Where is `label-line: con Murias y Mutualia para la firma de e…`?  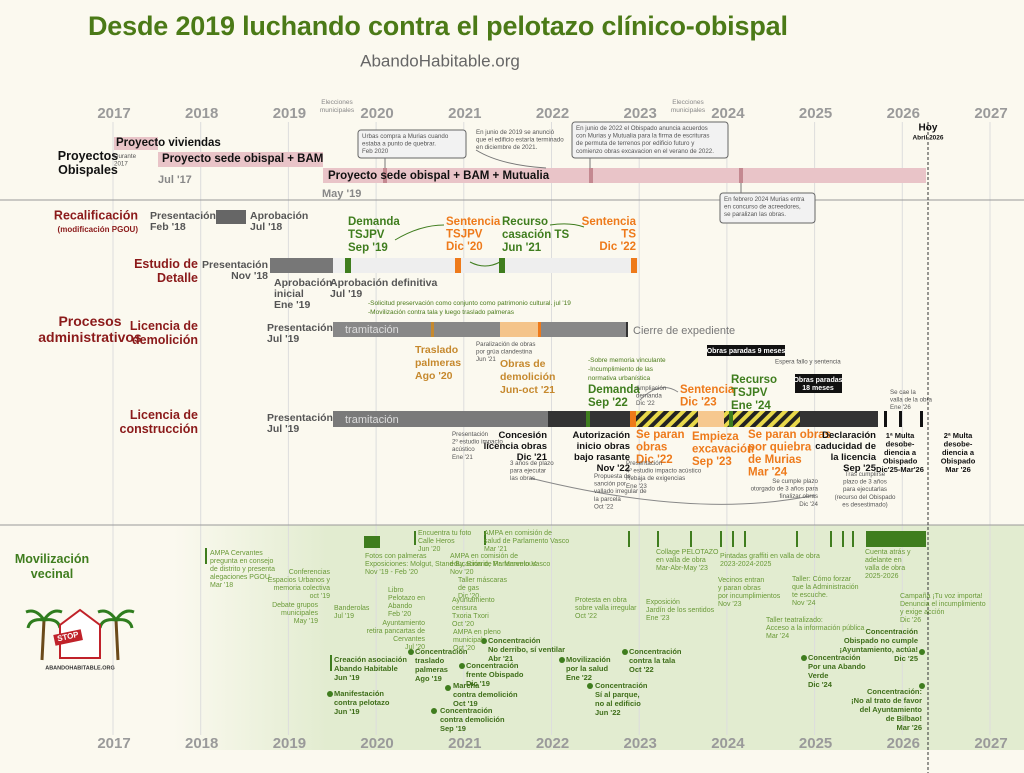 label-line: con Murias y Mutualia para la firma de e… is located at coordinates (642, 135).